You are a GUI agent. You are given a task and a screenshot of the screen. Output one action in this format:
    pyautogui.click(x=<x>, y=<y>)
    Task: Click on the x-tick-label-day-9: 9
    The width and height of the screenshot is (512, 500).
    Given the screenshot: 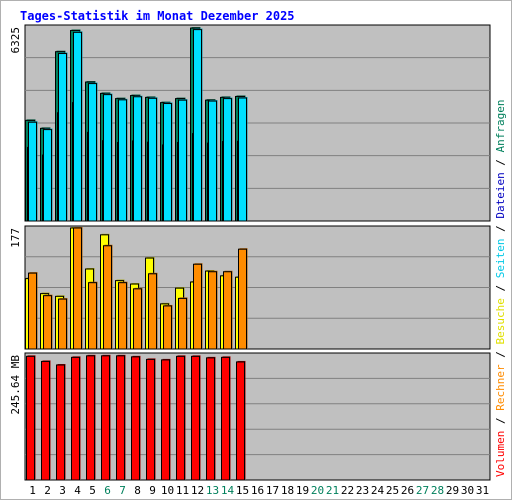 What is the action you would take?
    pyautogui.click(x=152, y=490)
    